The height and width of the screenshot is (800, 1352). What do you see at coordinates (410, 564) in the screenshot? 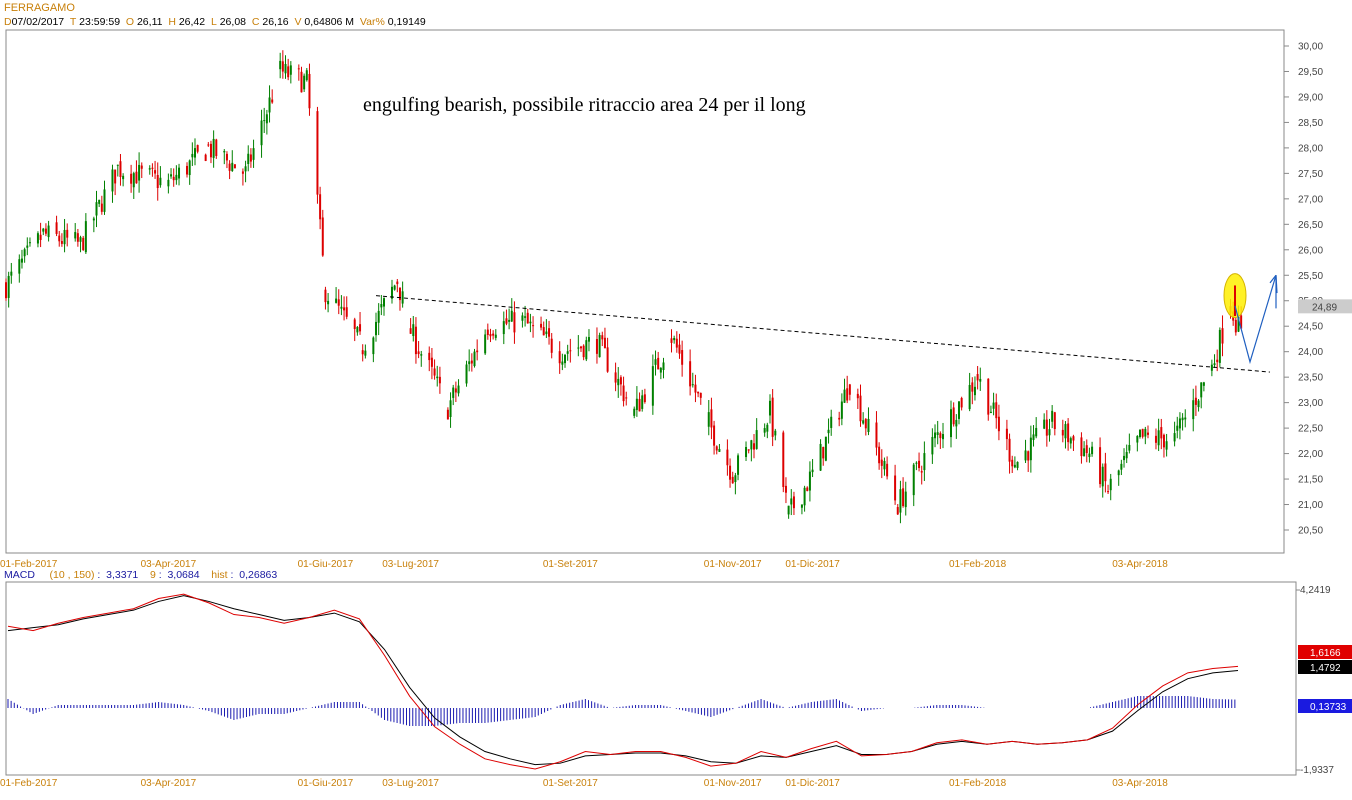
I see `price-time-label: 03-Lug-2017` at bounding box center [410, 564].